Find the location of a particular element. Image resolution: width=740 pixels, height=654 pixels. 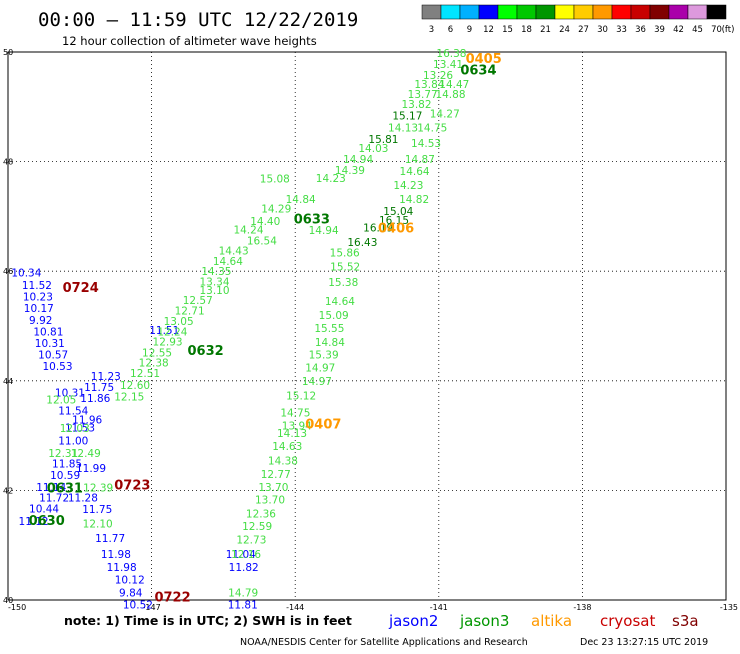

colorbar-label: 21 is located at coordinates (545, 30).